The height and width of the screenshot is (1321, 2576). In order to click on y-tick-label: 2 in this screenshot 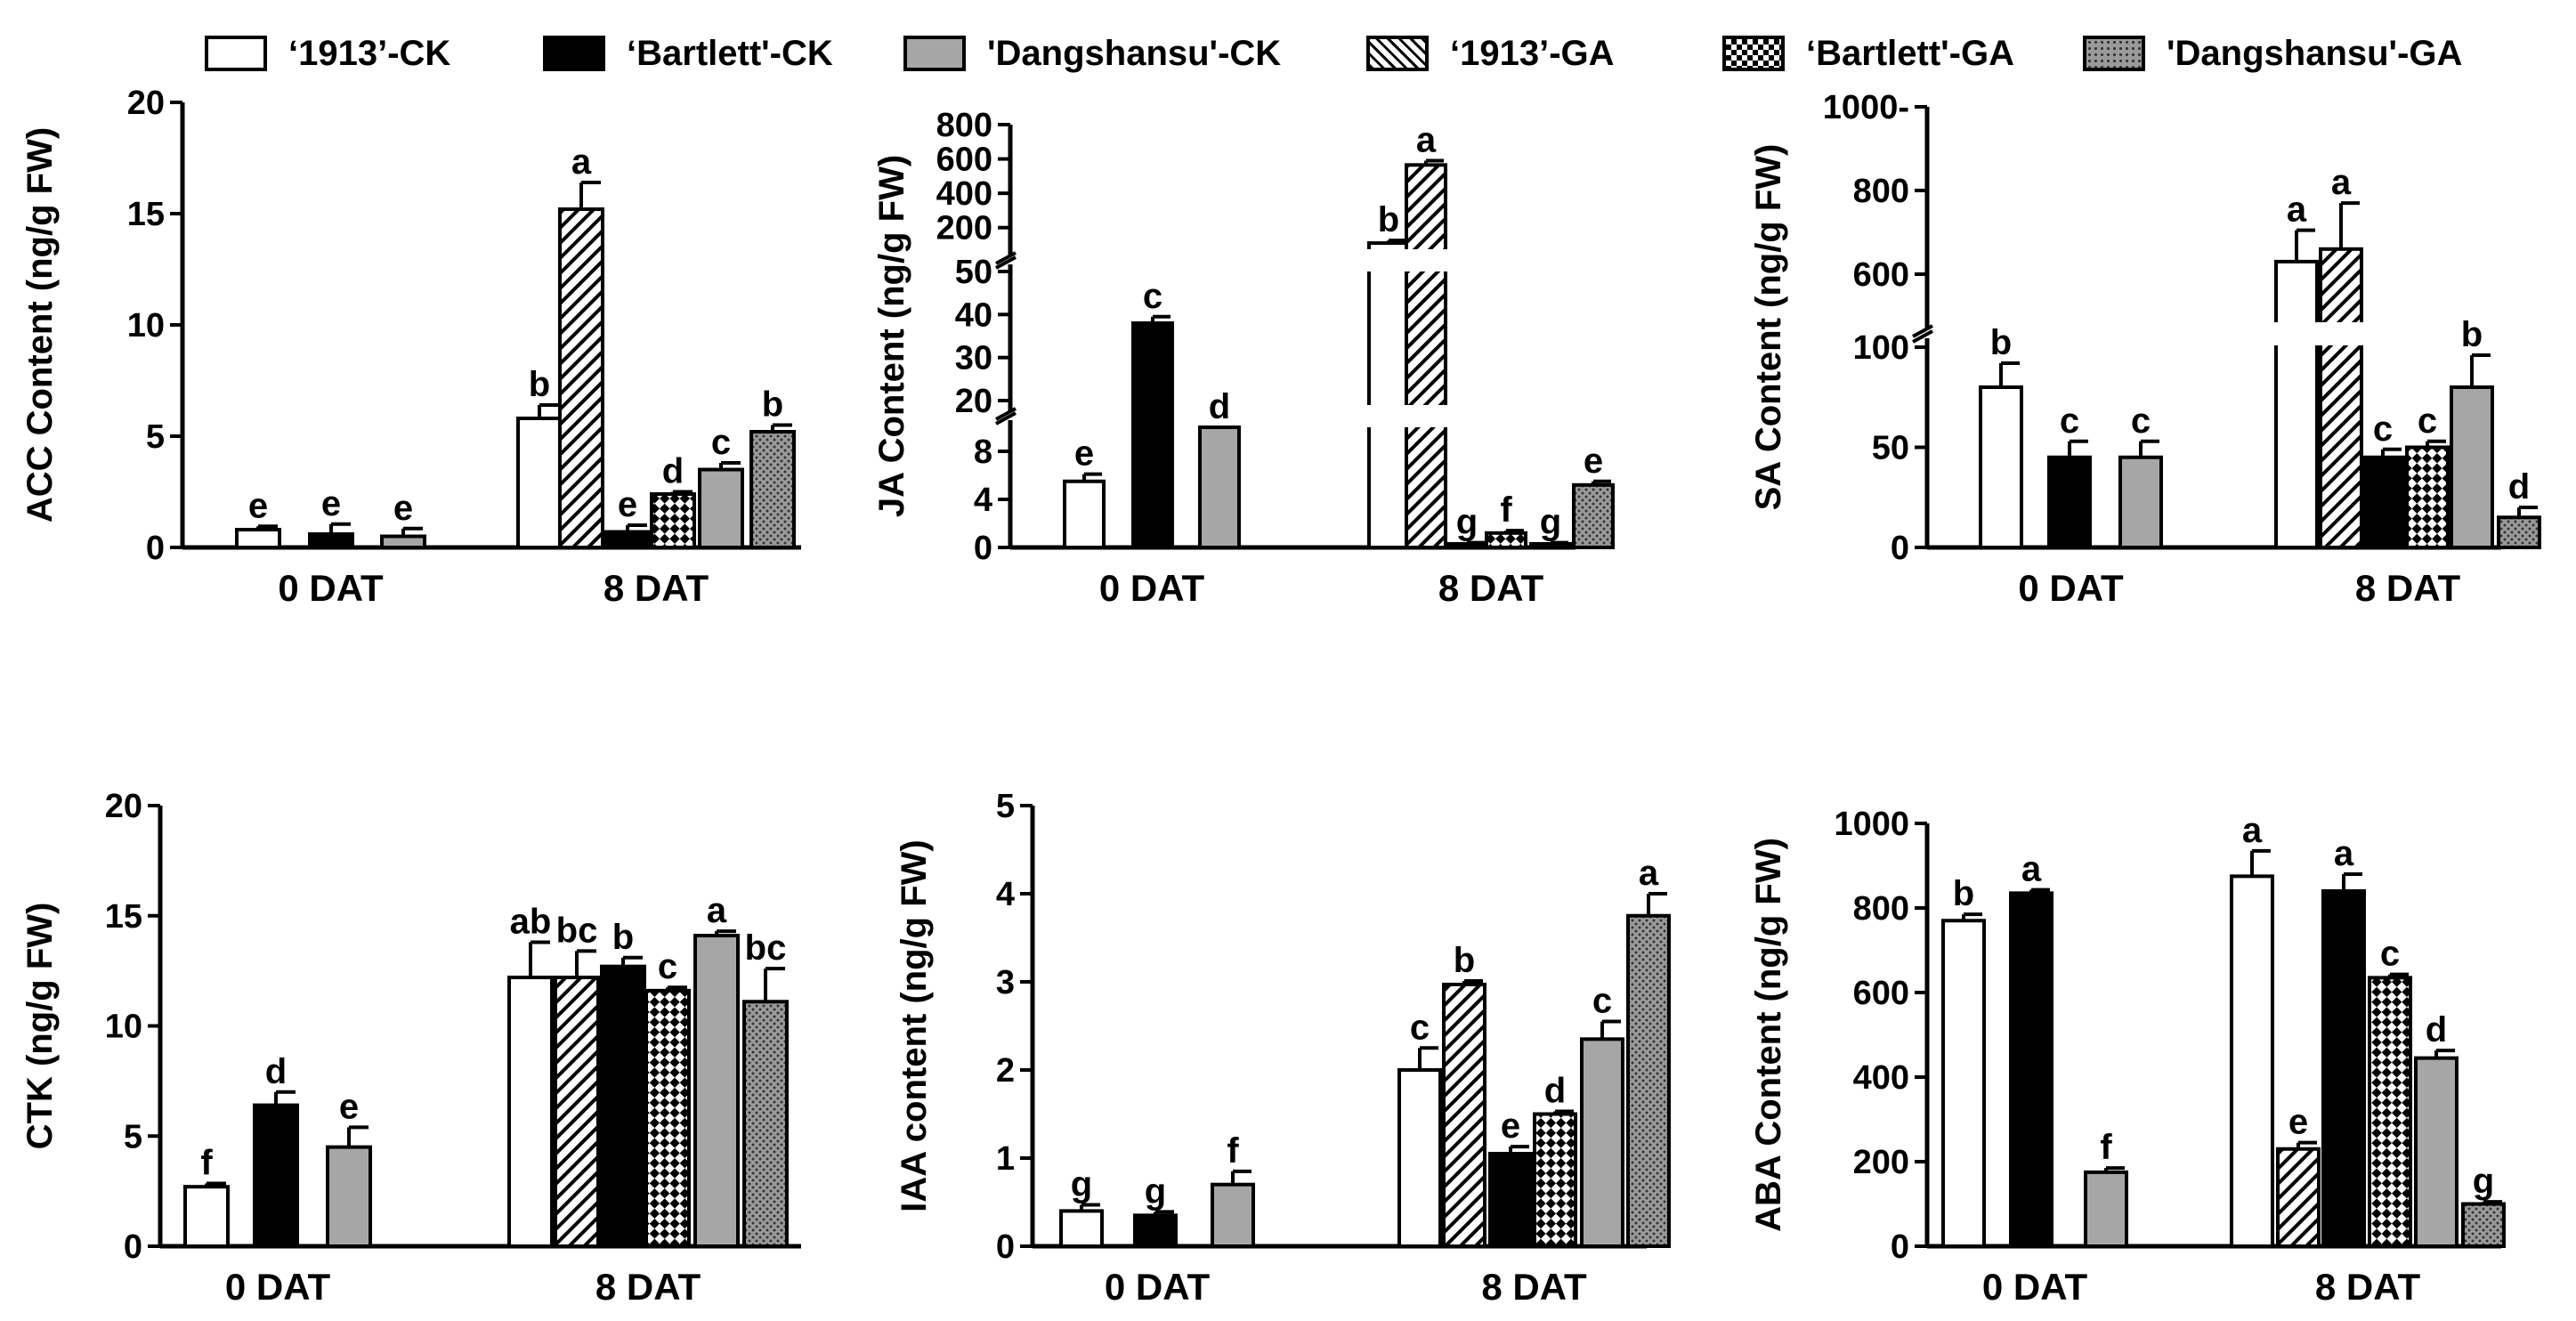, I will do `click(1006, 1071)`.